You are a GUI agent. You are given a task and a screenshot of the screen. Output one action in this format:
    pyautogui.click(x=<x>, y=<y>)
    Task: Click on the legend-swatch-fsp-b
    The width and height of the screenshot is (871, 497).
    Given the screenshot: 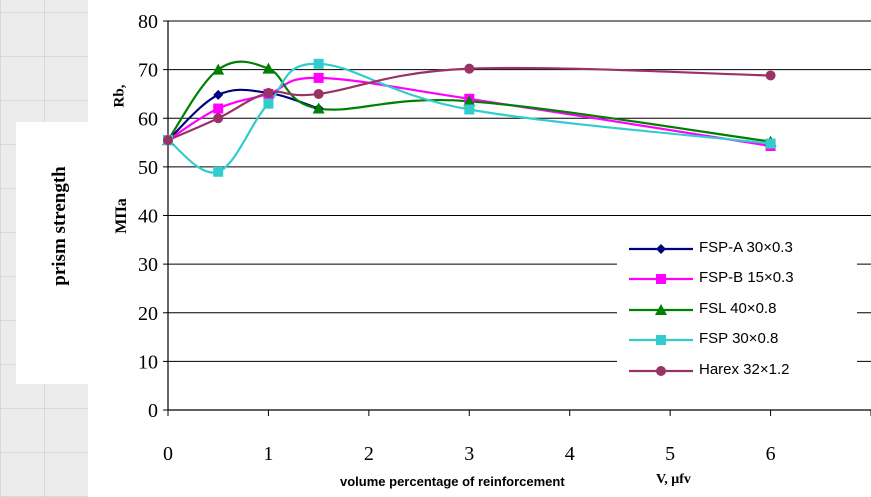 What is the action you would take?
    pyautogui.click(x=661, y=279)
    